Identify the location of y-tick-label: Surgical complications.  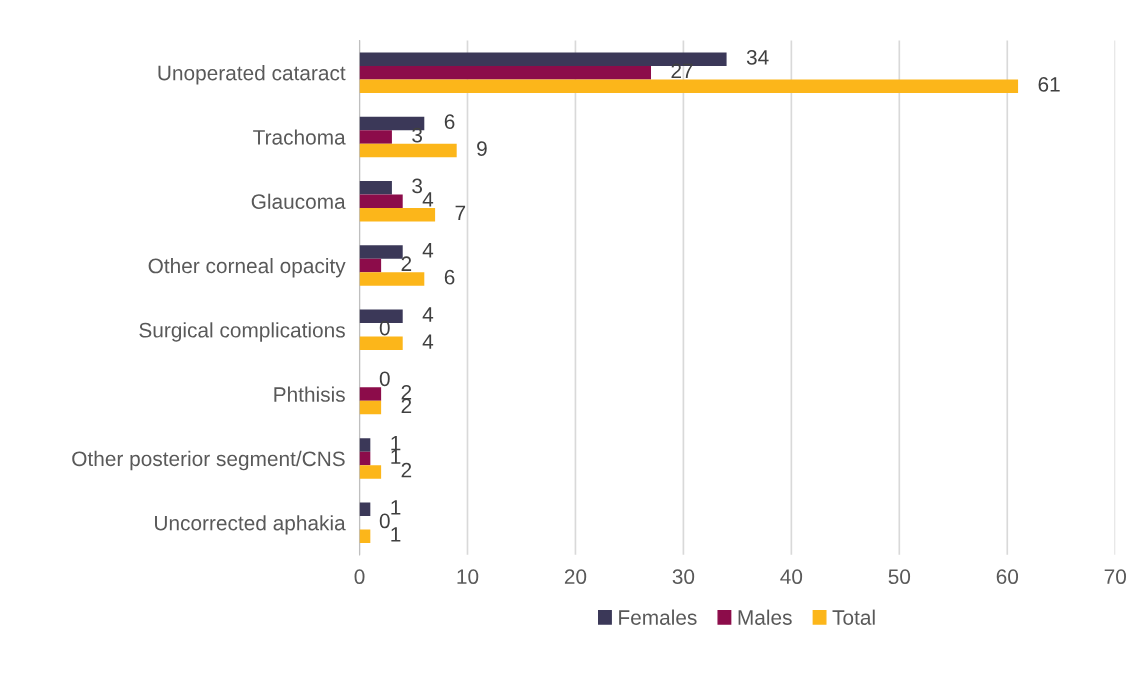
(242, 332).